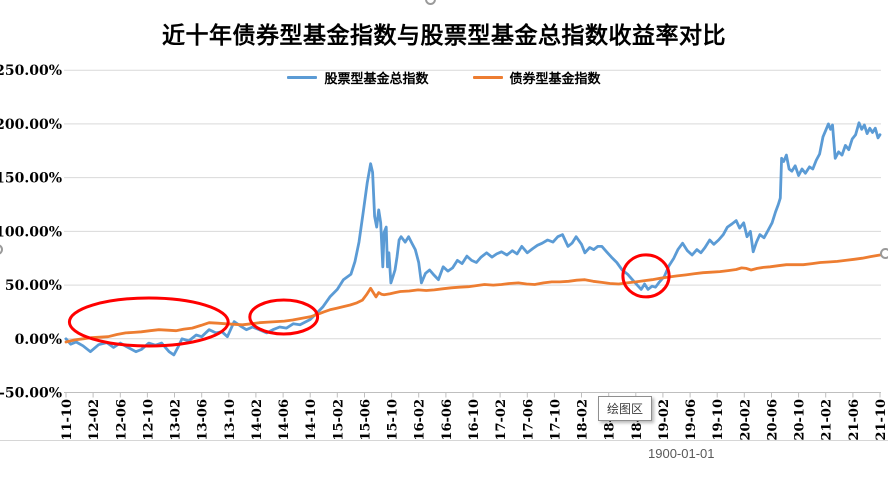  What do you see at coordinates (393, 420) in the screenshot?
I see `x-tick-label: 15-10` at bounding box center [393, 420].